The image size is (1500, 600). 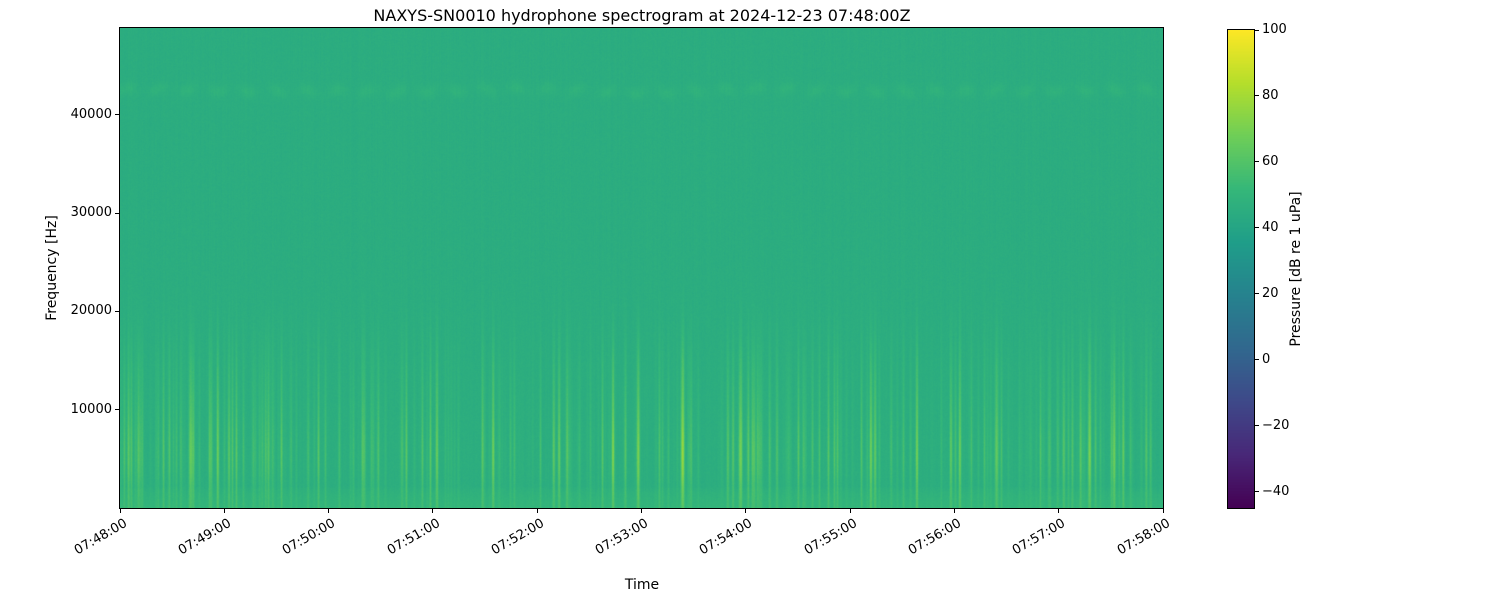 I want to click on y-tick-label: 10000, so click(x=91, y=409).